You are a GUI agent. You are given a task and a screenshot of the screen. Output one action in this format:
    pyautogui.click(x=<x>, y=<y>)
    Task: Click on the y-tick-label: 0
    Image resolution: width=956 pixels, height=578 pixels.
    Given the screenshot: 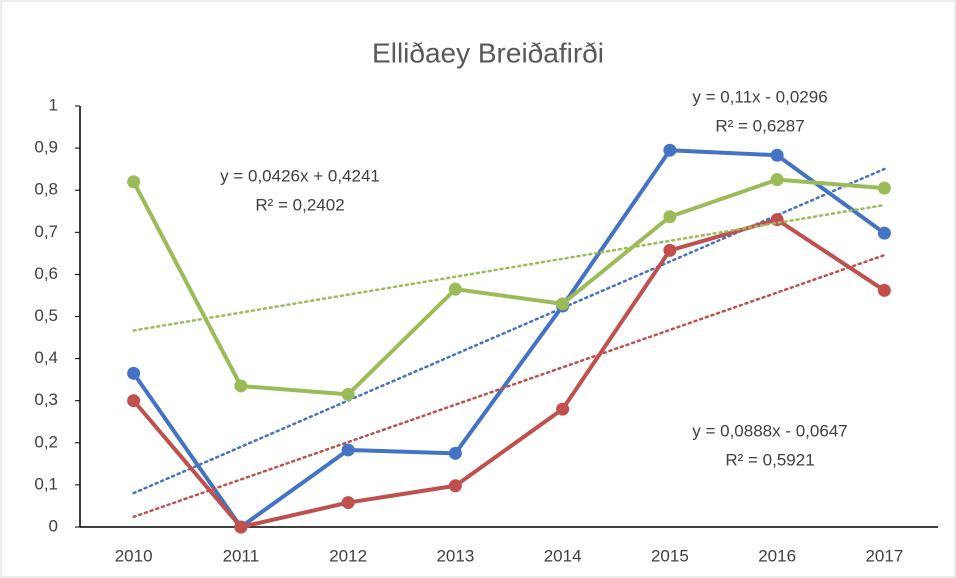 What is the action you would take?
    pyautogui.click(x=53, y=525)
    